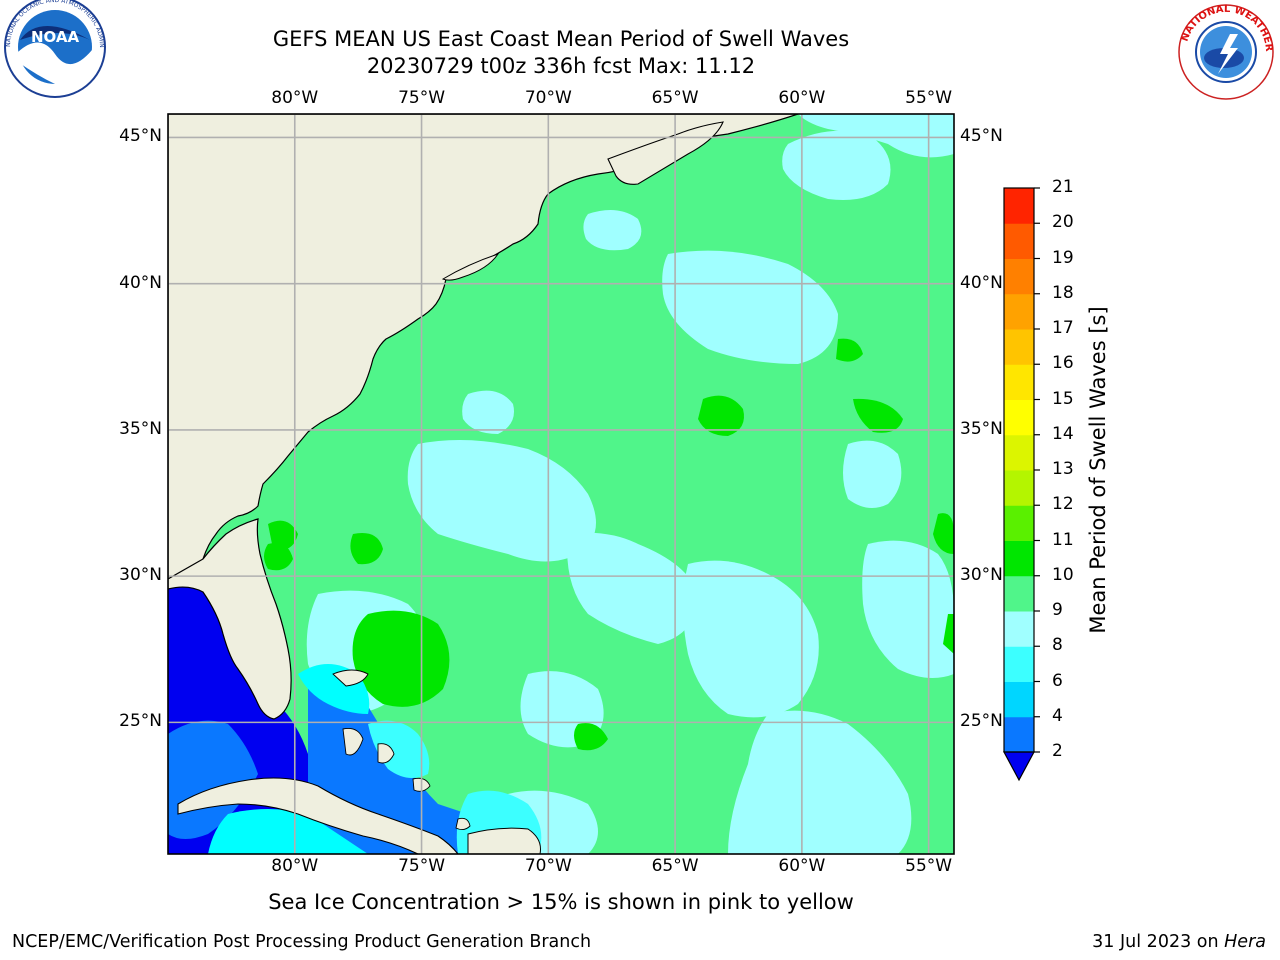  I want to click on footer-date: 31 Jul 2023 on Hera, so click(1179, 942).